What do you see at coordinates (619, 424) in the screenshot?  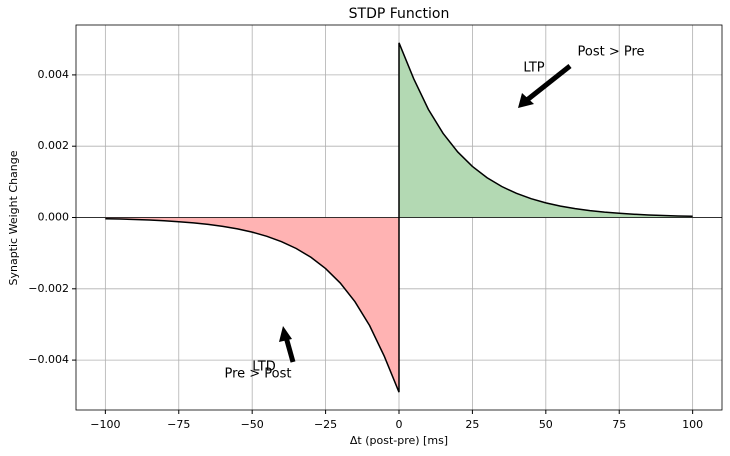 I see `x-tick-label: 75` at bounding box center [619, 424].